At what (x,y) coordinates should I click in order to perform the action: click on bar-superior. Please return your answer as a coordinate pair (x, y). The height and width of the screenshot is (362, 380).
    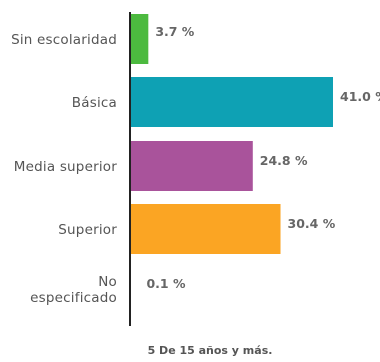
    Looking at the image, I should click on (205, 229).